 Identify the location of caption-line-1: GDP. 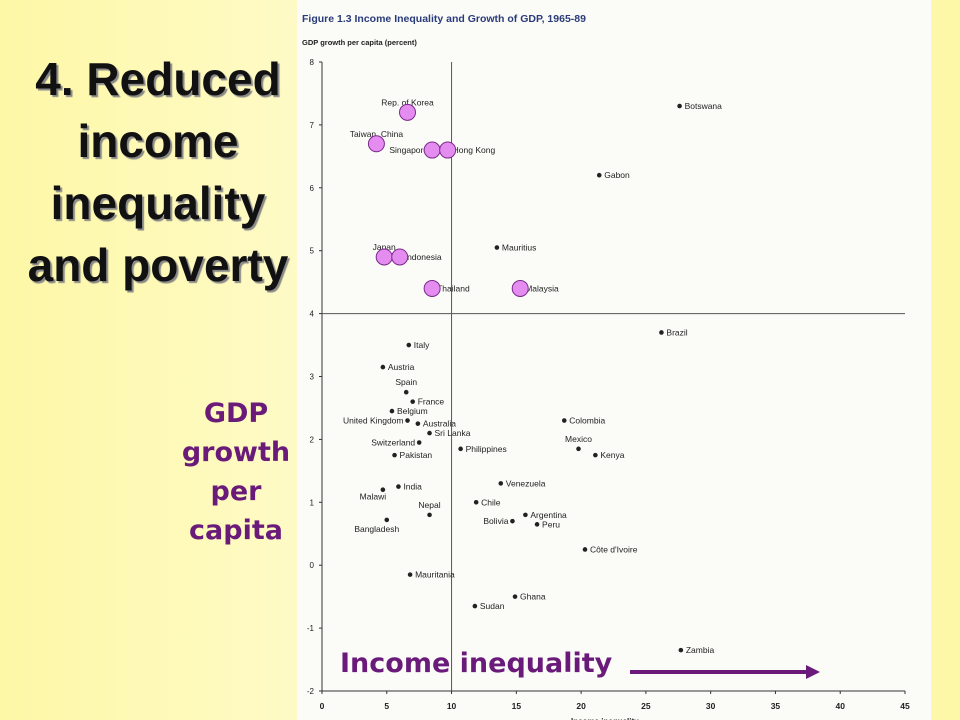
(236, 413).